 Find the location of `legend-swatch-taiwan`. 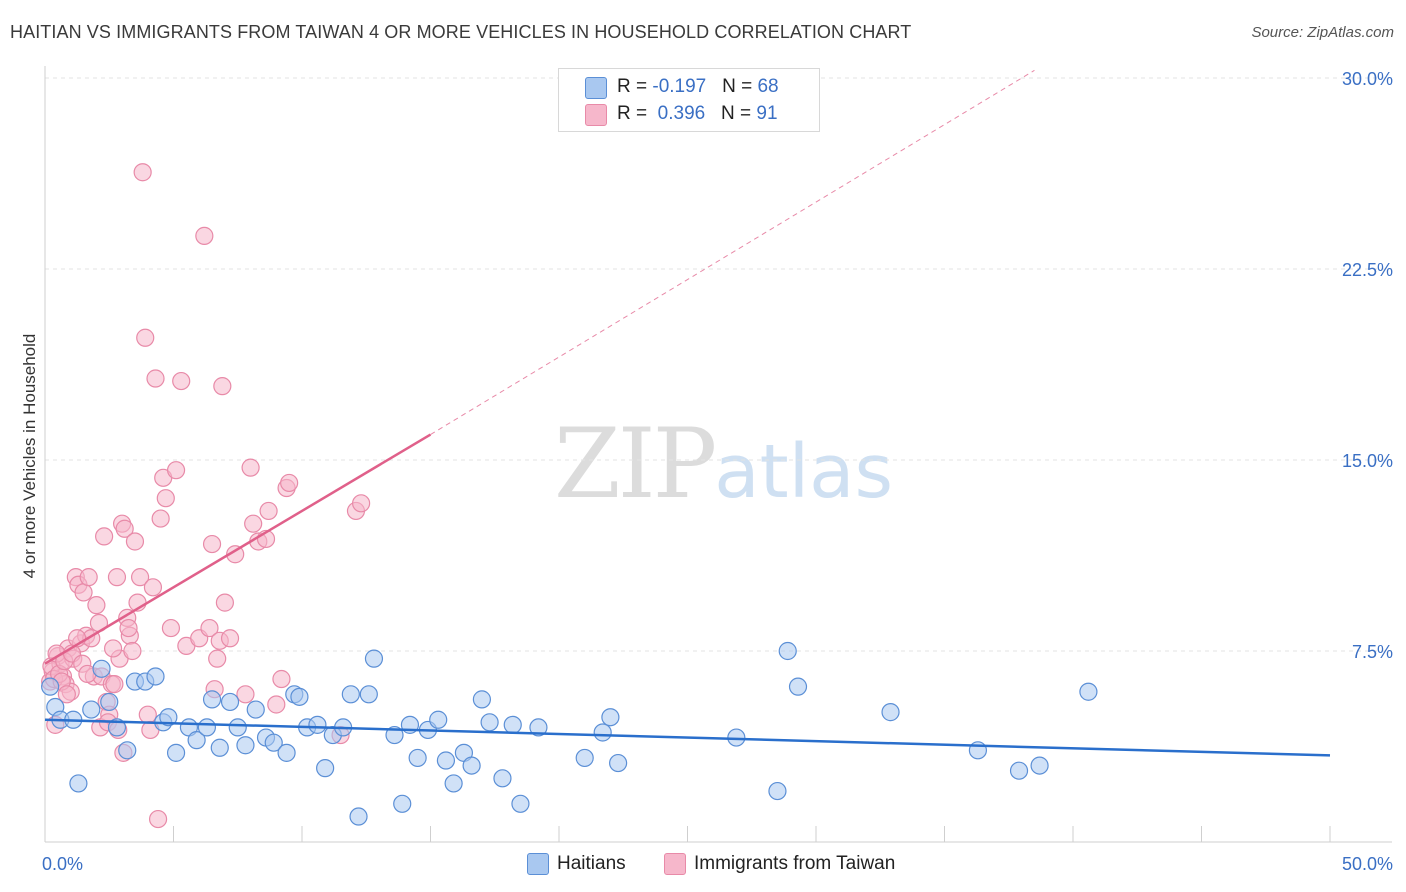

legend-swatch-taiwan is located at coordinates (596, 115).